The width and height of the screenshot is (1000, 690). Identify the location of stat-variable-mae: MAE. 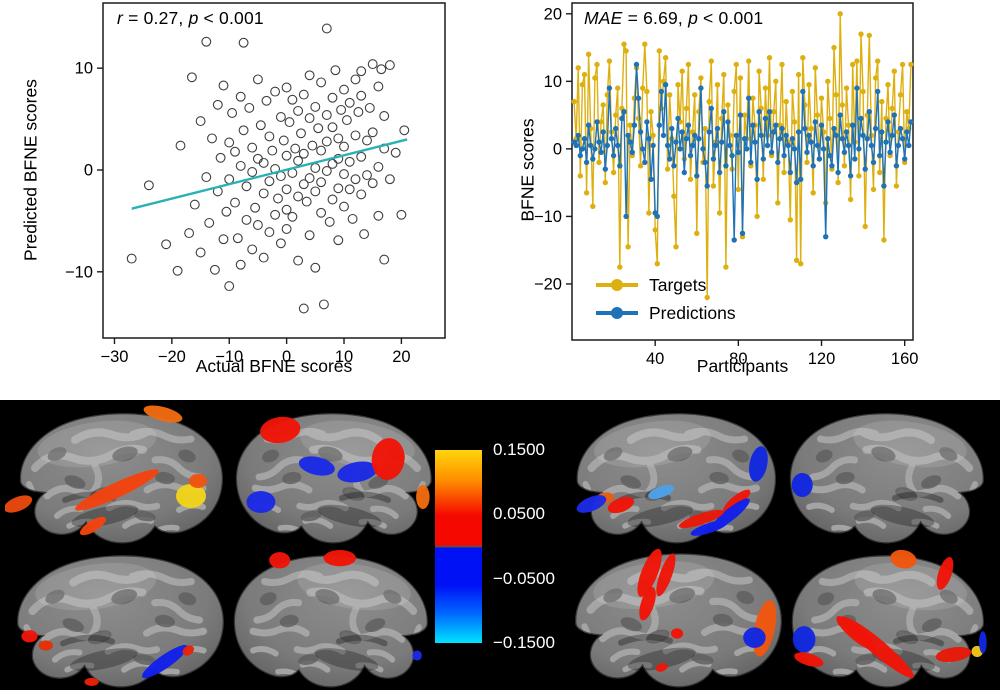
(603, 18).